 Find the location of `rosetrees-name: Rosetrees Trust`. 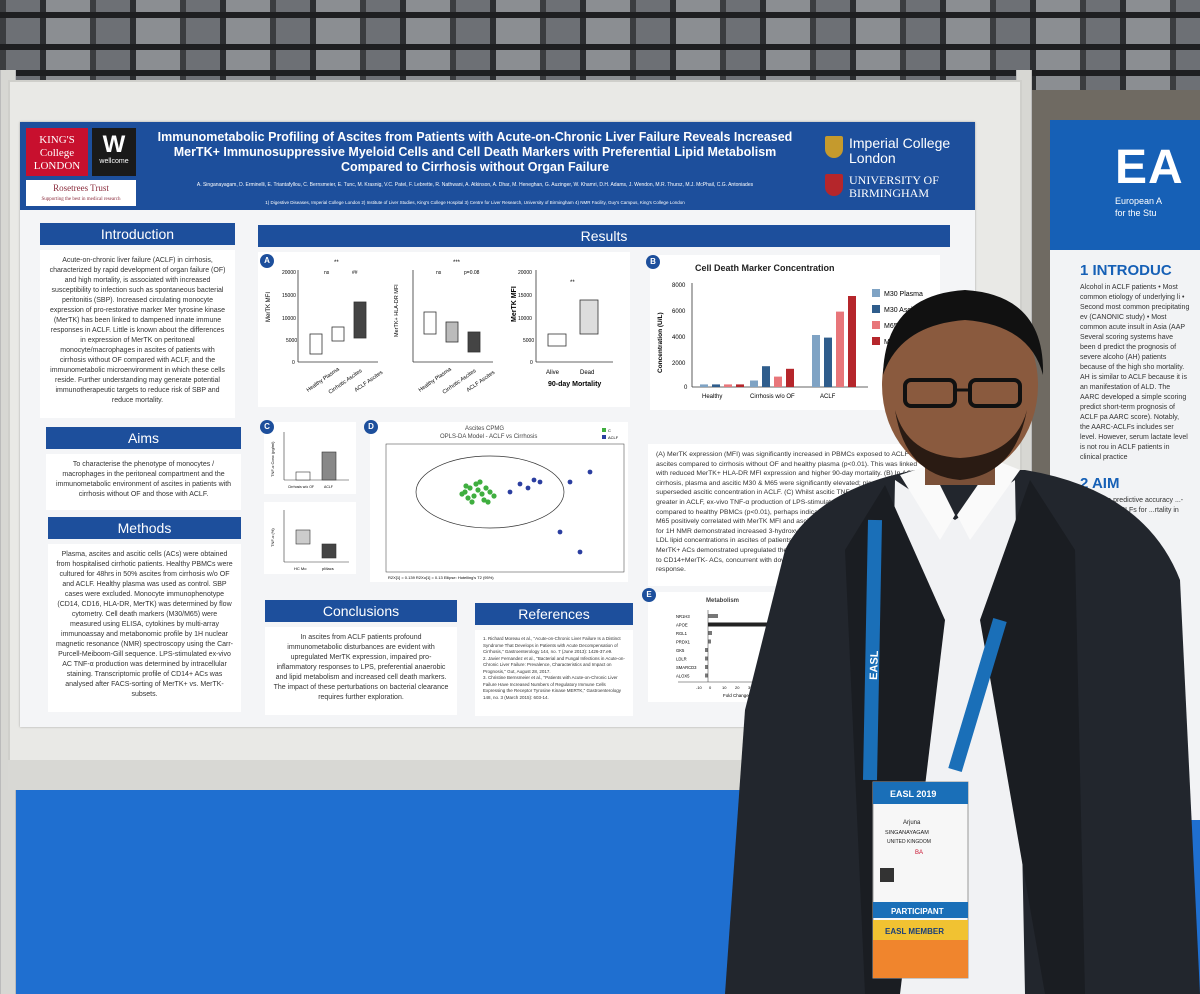

rosetrees-name: Rosetrees Trust is located at coordinates (81, 188).